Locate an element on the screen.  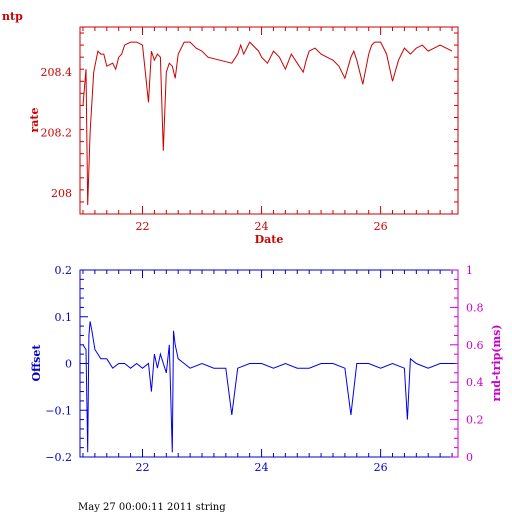
y-tick-label: −0.2 is located at coordinates (58, 457).